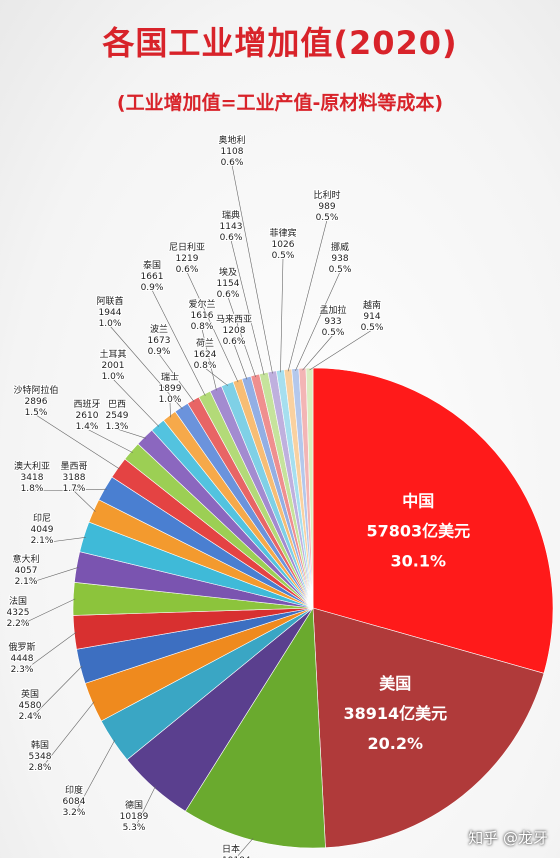 The image size is (560, 858). I want to click on slice-label-8-line1: 4325, so click(18, 613).